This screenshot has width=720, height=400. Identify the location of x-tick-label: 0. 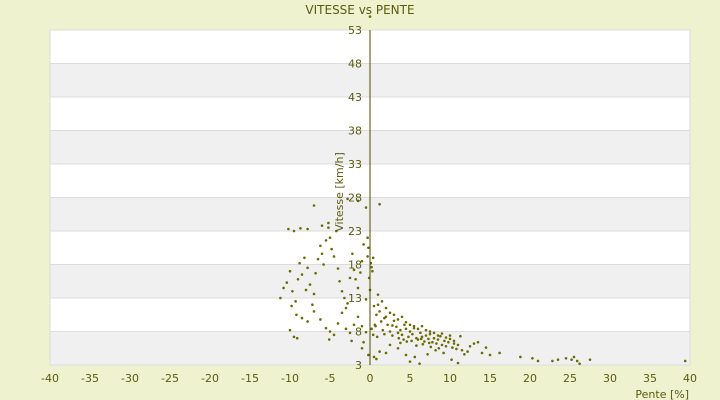
(370, 378).